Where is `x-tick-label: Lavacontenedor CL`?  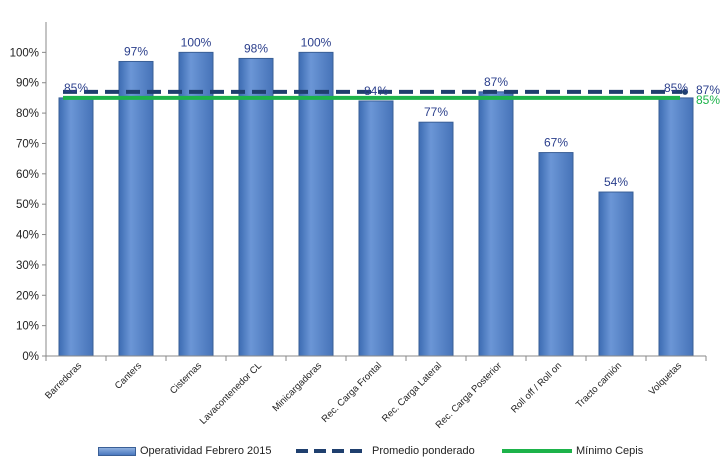 x-tick-label: Lavacontenedor CL is located at coordinates (231, 393).